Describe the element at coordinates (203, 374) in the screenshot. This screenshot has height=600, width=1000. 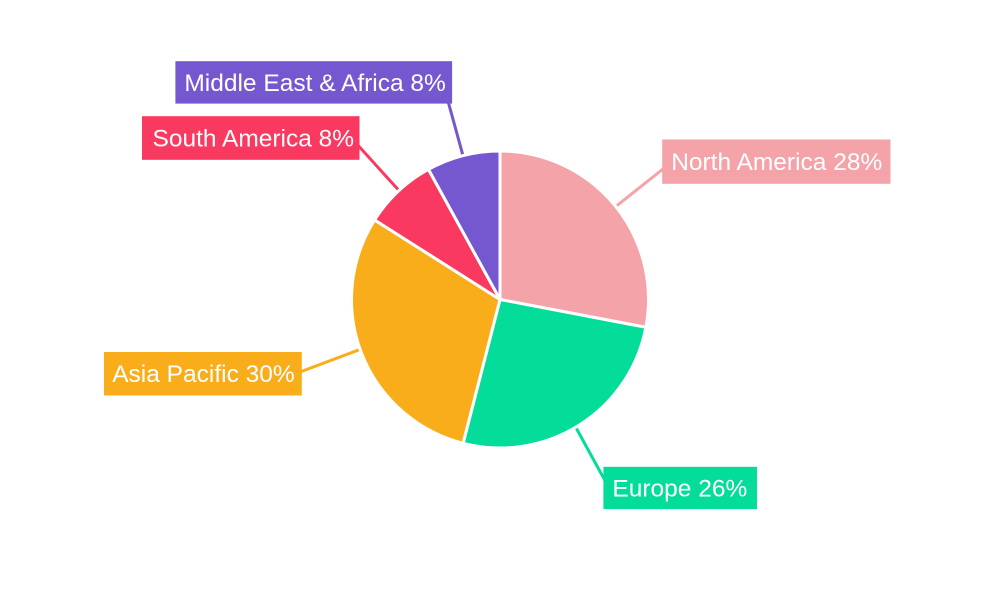
I see `svg-text: Asia Pacific 30%` at that location.